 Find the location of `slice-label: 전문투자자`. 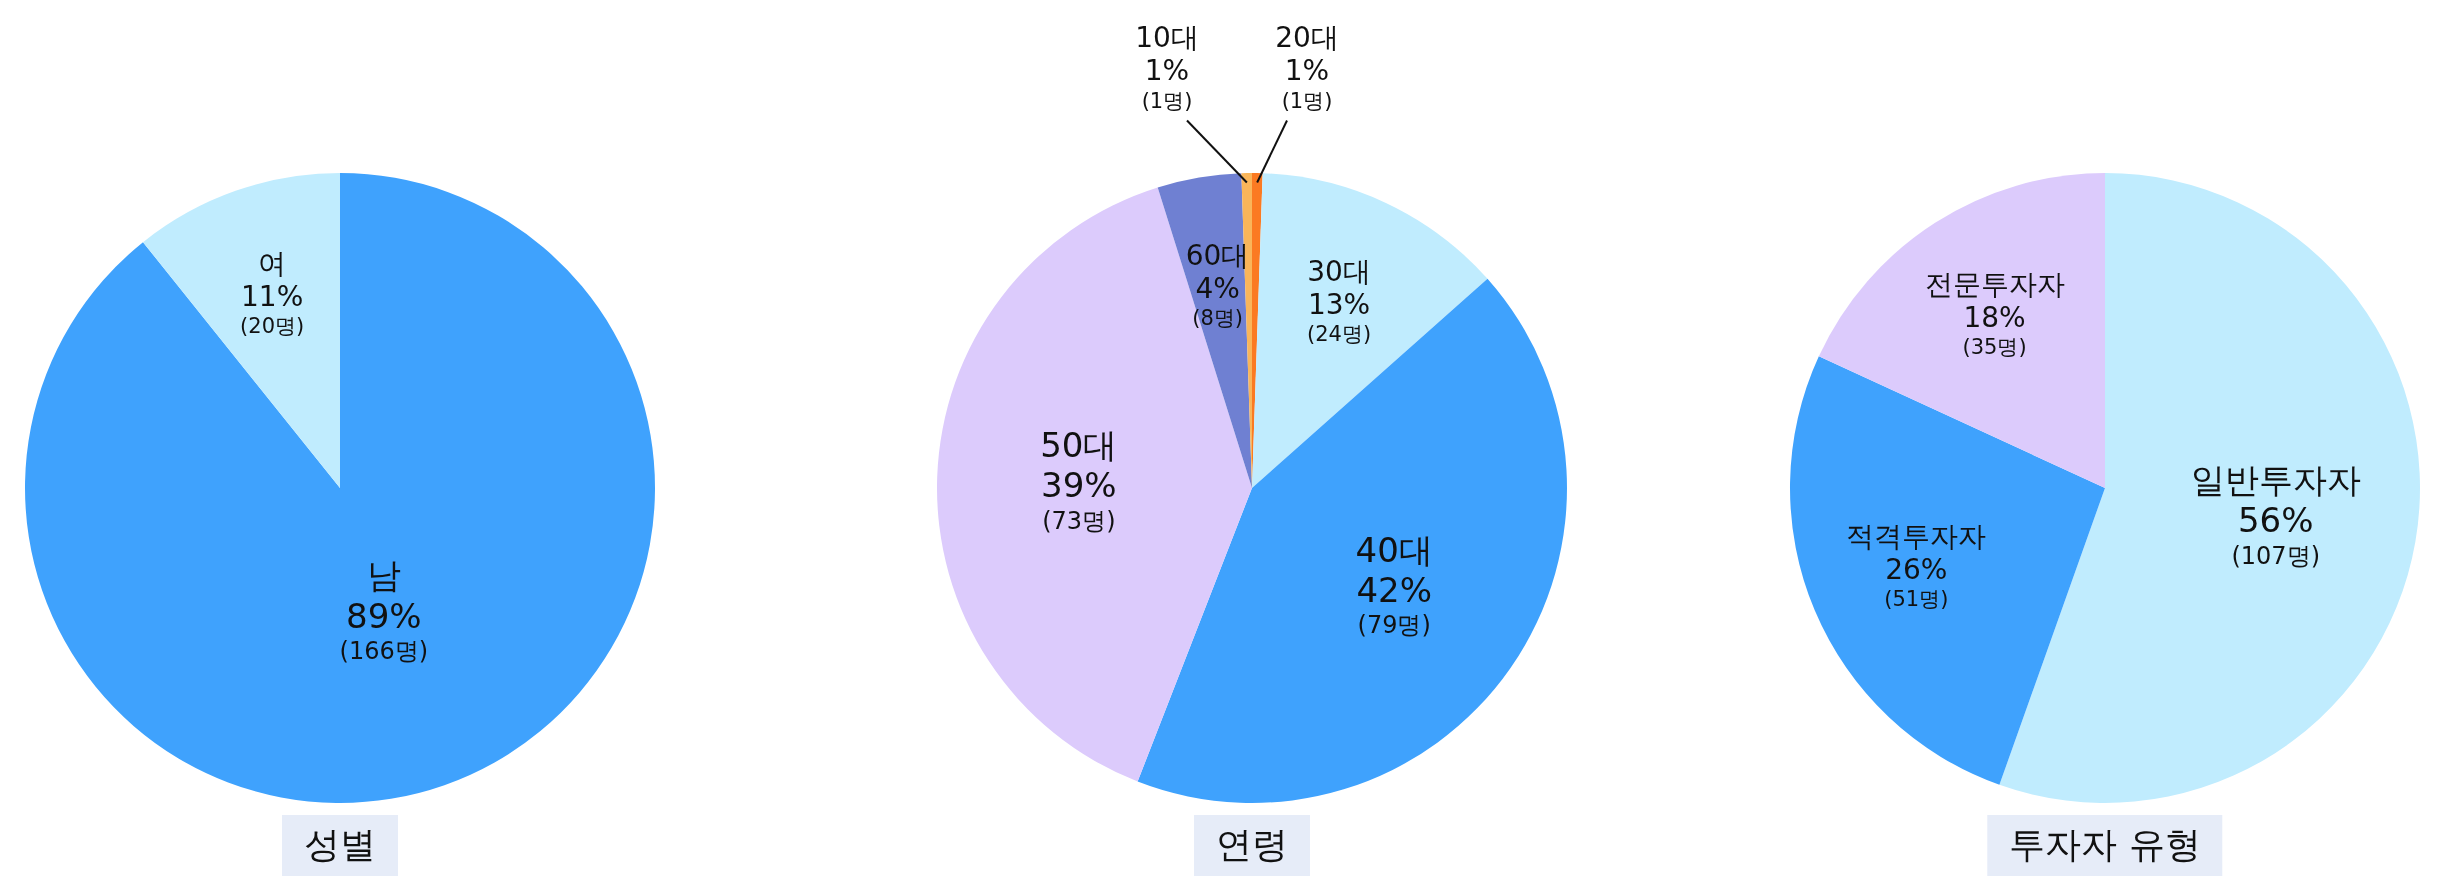

slice-label: 전문투자자 is located at coordinates (1994, 284).